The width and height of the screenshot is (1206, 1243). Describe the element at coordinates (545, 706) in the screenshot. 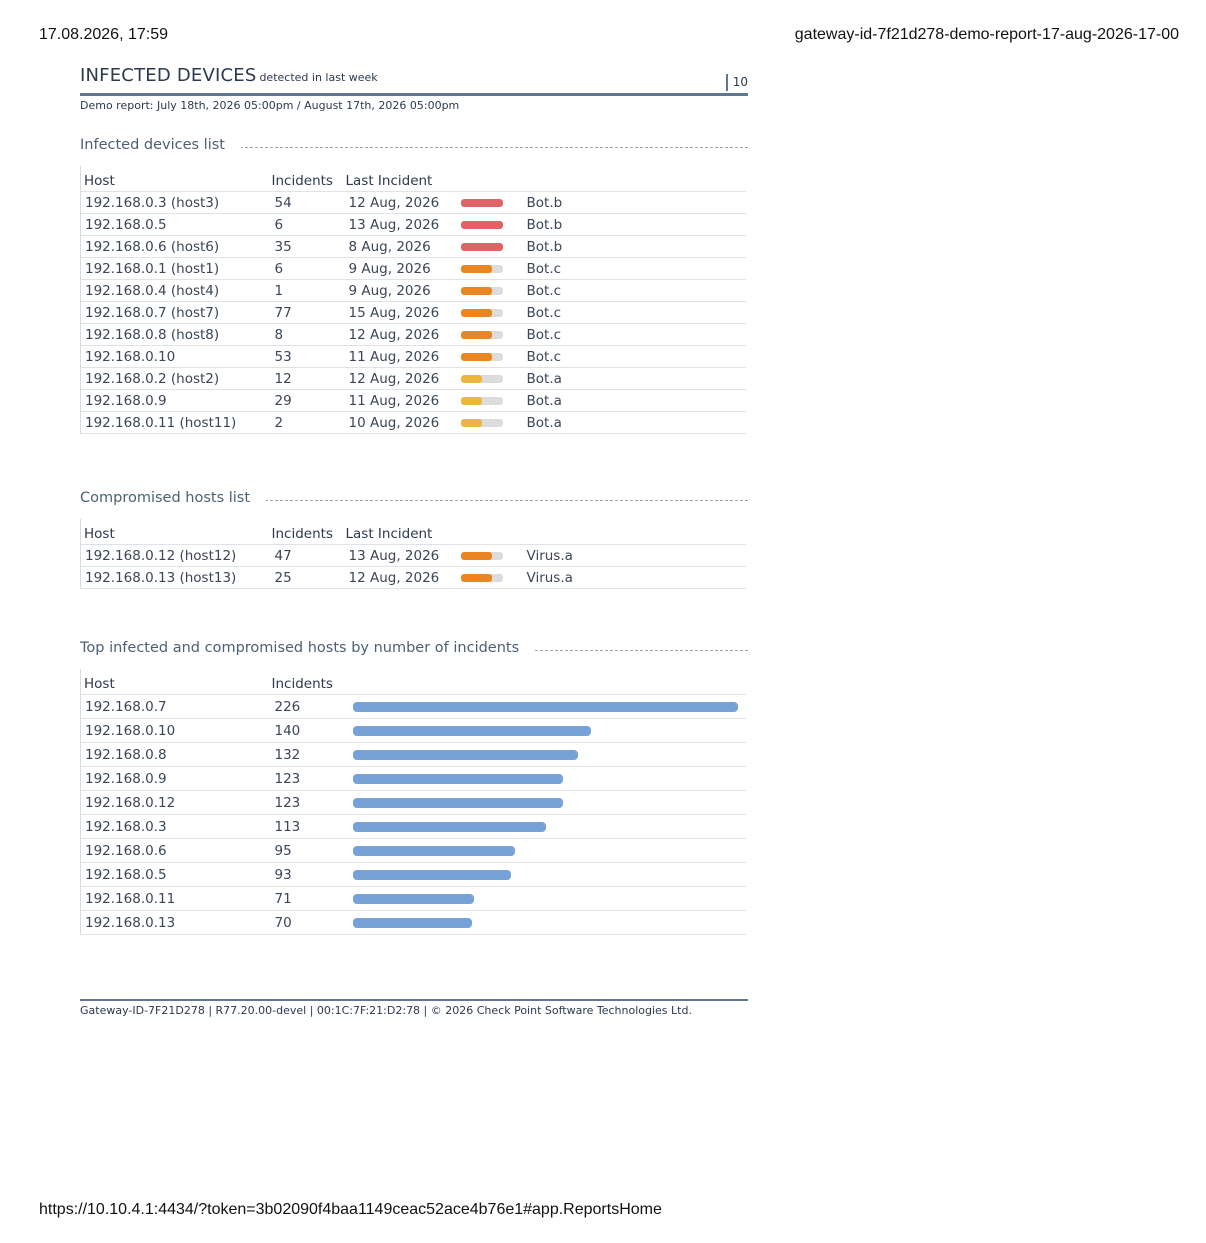

I see `bar-192.168.0.7` at that location.